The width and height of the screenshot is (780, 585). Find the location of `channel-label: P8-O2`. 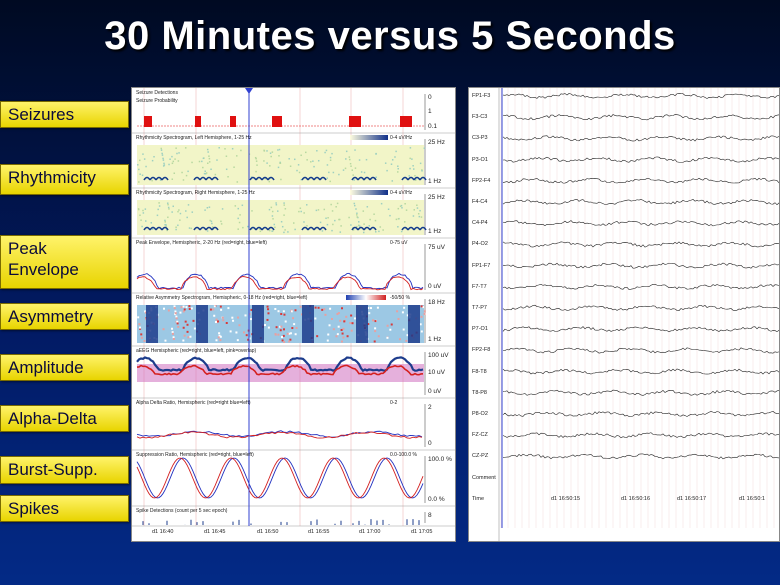

channel-label: P8-O2 is located at coordinates (480, 414).